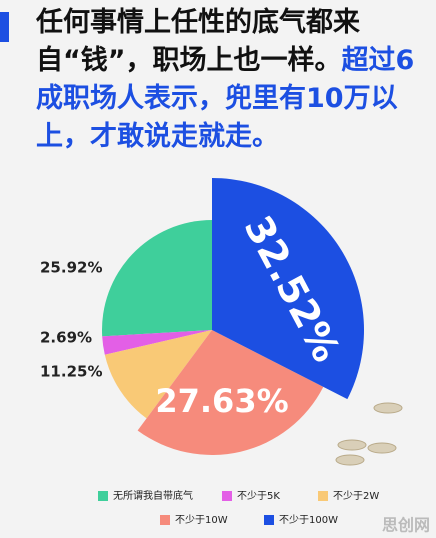  What do you see at coordinates (71, 268) in the screenshot?
I see `value-label: 25.92%` at bounding box center [71, 268].